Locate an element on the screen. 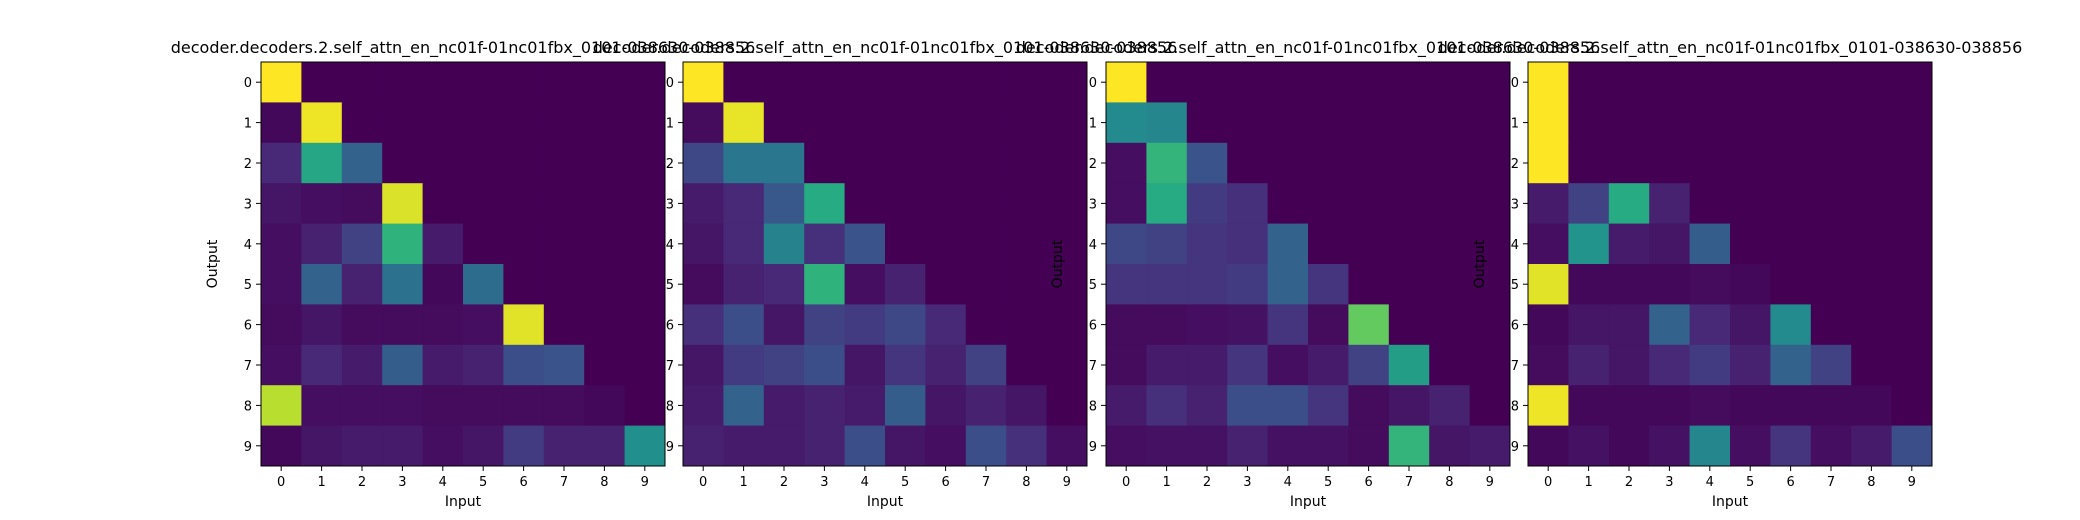  y-tick-label: 4 is located at coordinates (670, 245).